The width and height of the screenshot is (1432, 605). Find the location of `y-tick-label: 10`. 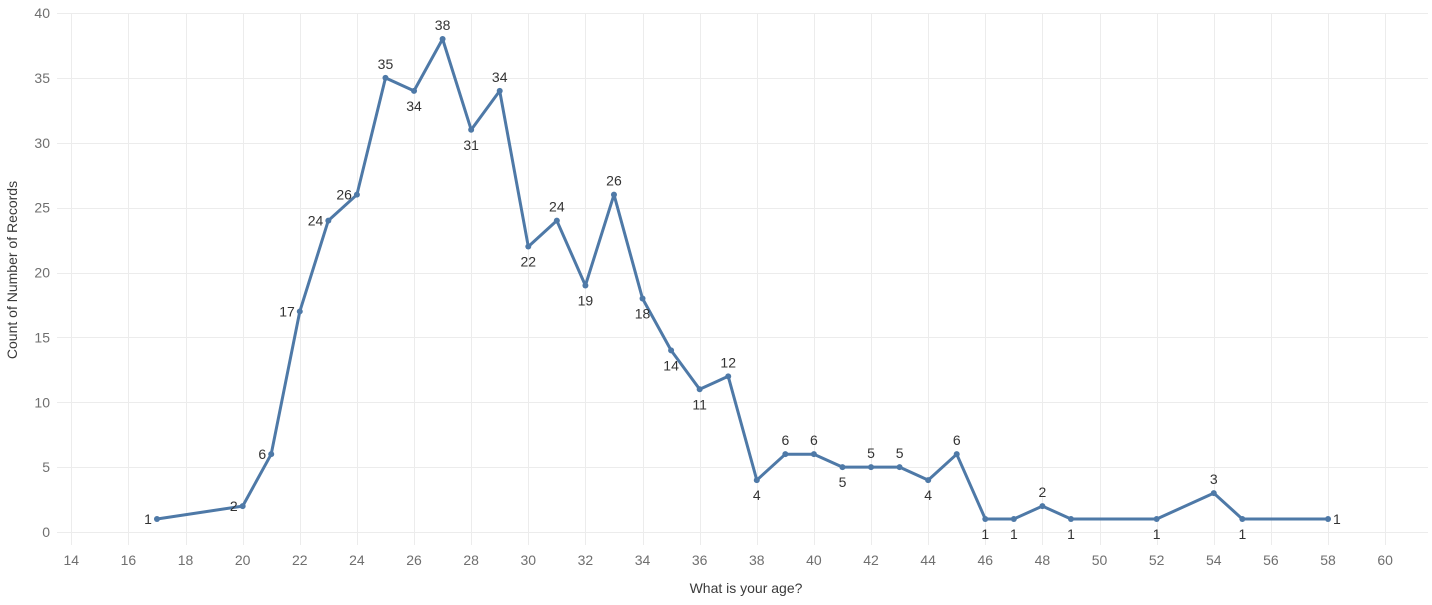

y-tick-label: 10 is located at coordinates (42, 402).